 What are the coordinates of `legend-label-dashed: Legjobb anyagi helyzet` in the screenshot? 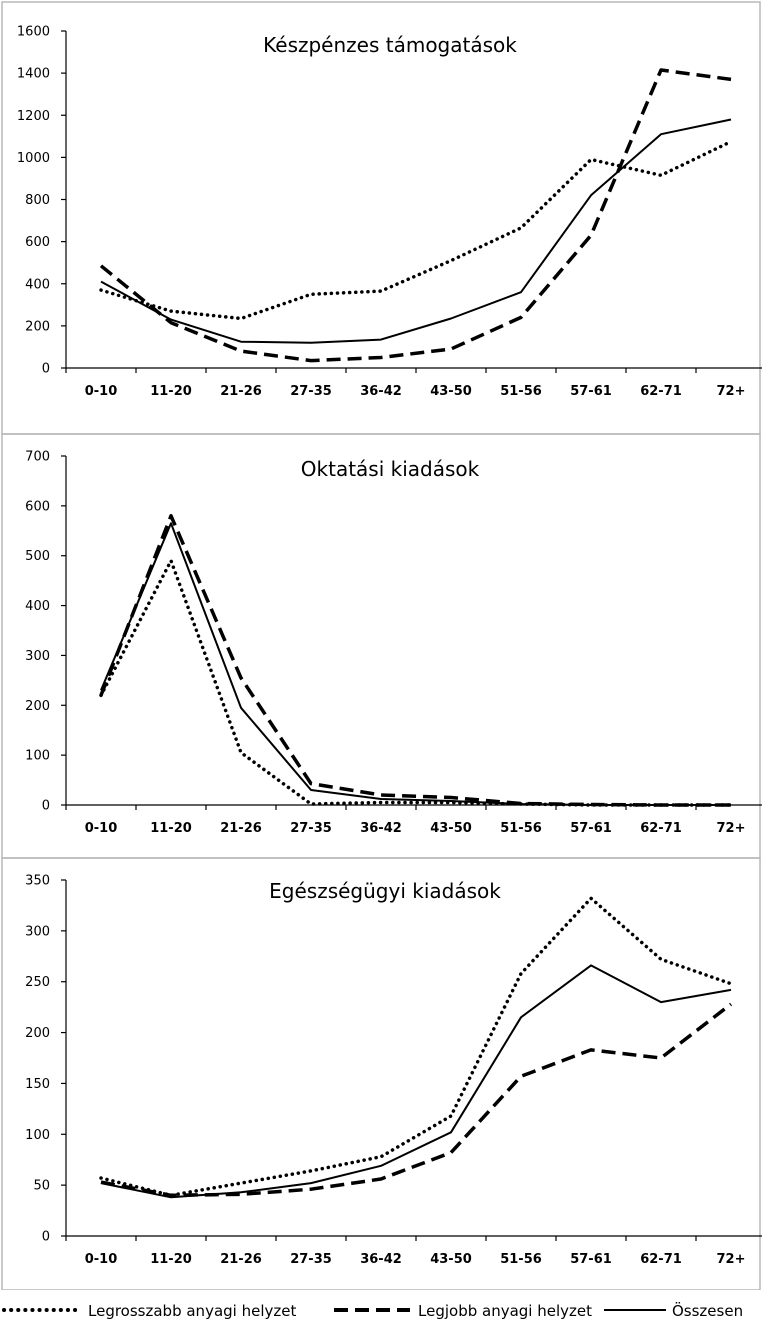 It's located at (505, 1311).